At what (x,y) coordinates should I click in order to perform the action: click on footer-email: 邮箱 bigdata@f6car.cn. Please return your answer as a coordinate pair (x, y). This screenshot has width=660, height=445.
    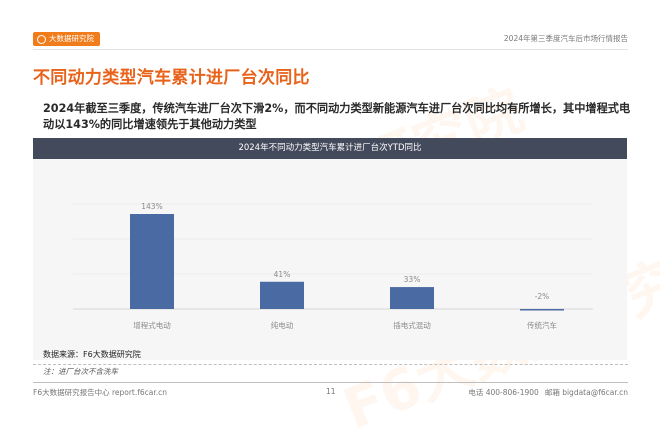
    Looking at the image, I should click on (586, 392).